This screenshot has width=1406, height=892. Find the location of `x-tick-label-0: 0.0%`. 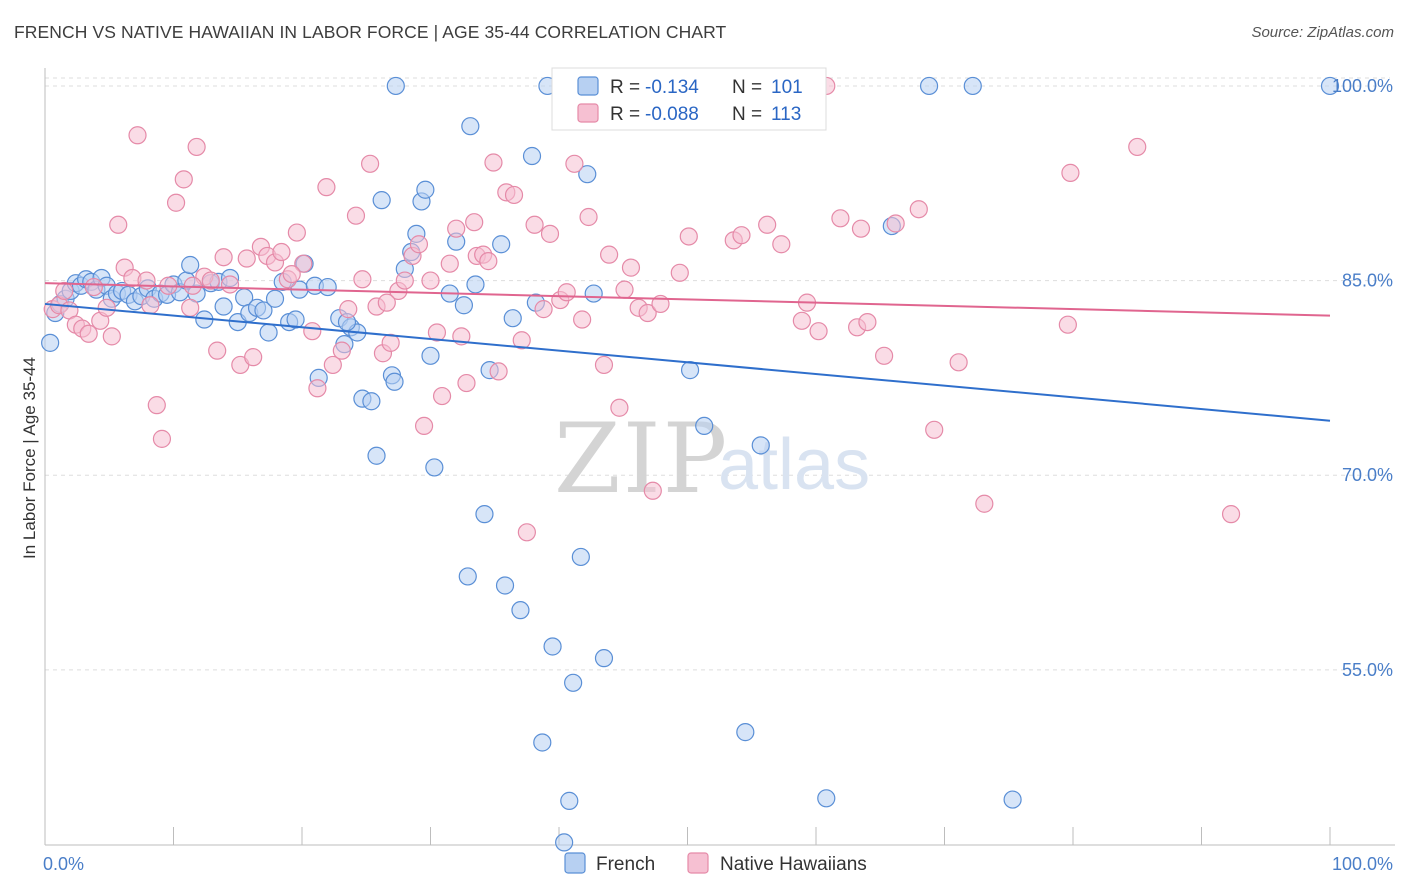

x-tick-label-0: 0.0% is located at coordinates (63, 864).